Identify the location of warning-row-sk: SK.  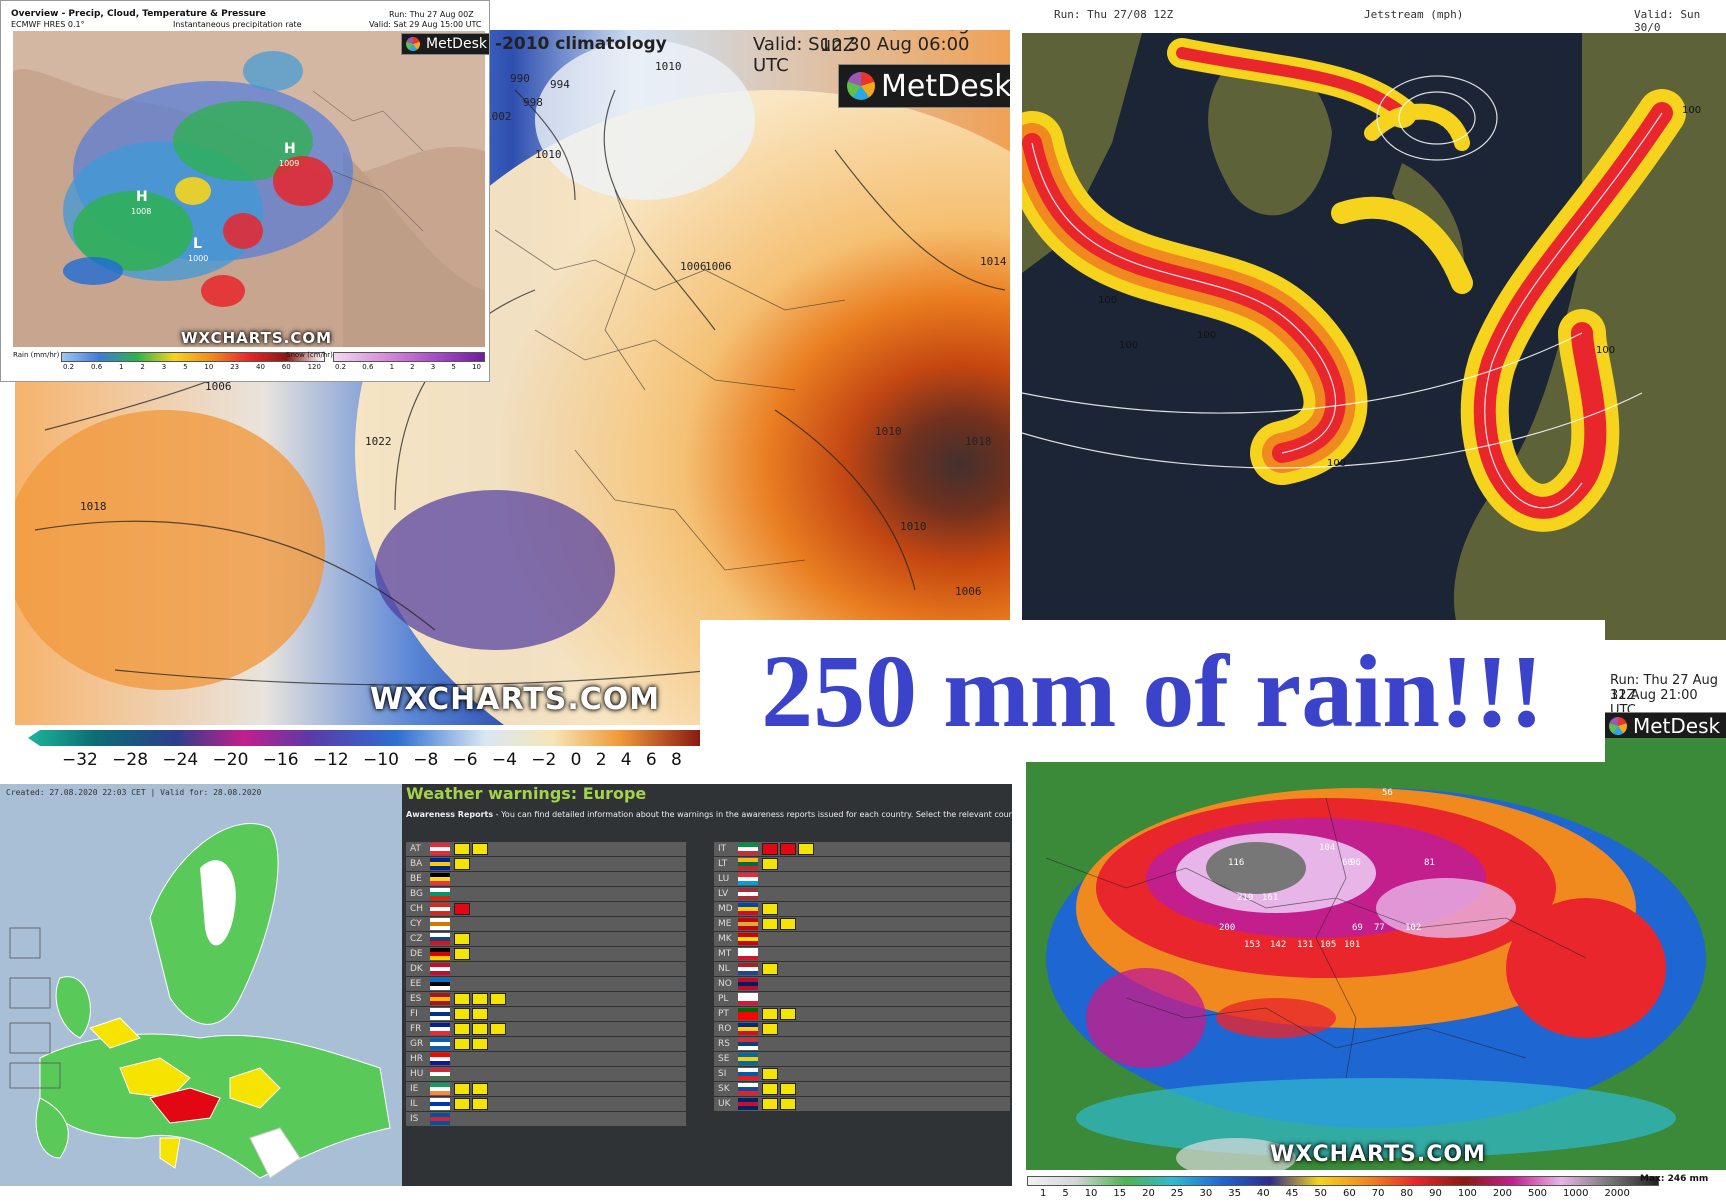
(862, 1089).